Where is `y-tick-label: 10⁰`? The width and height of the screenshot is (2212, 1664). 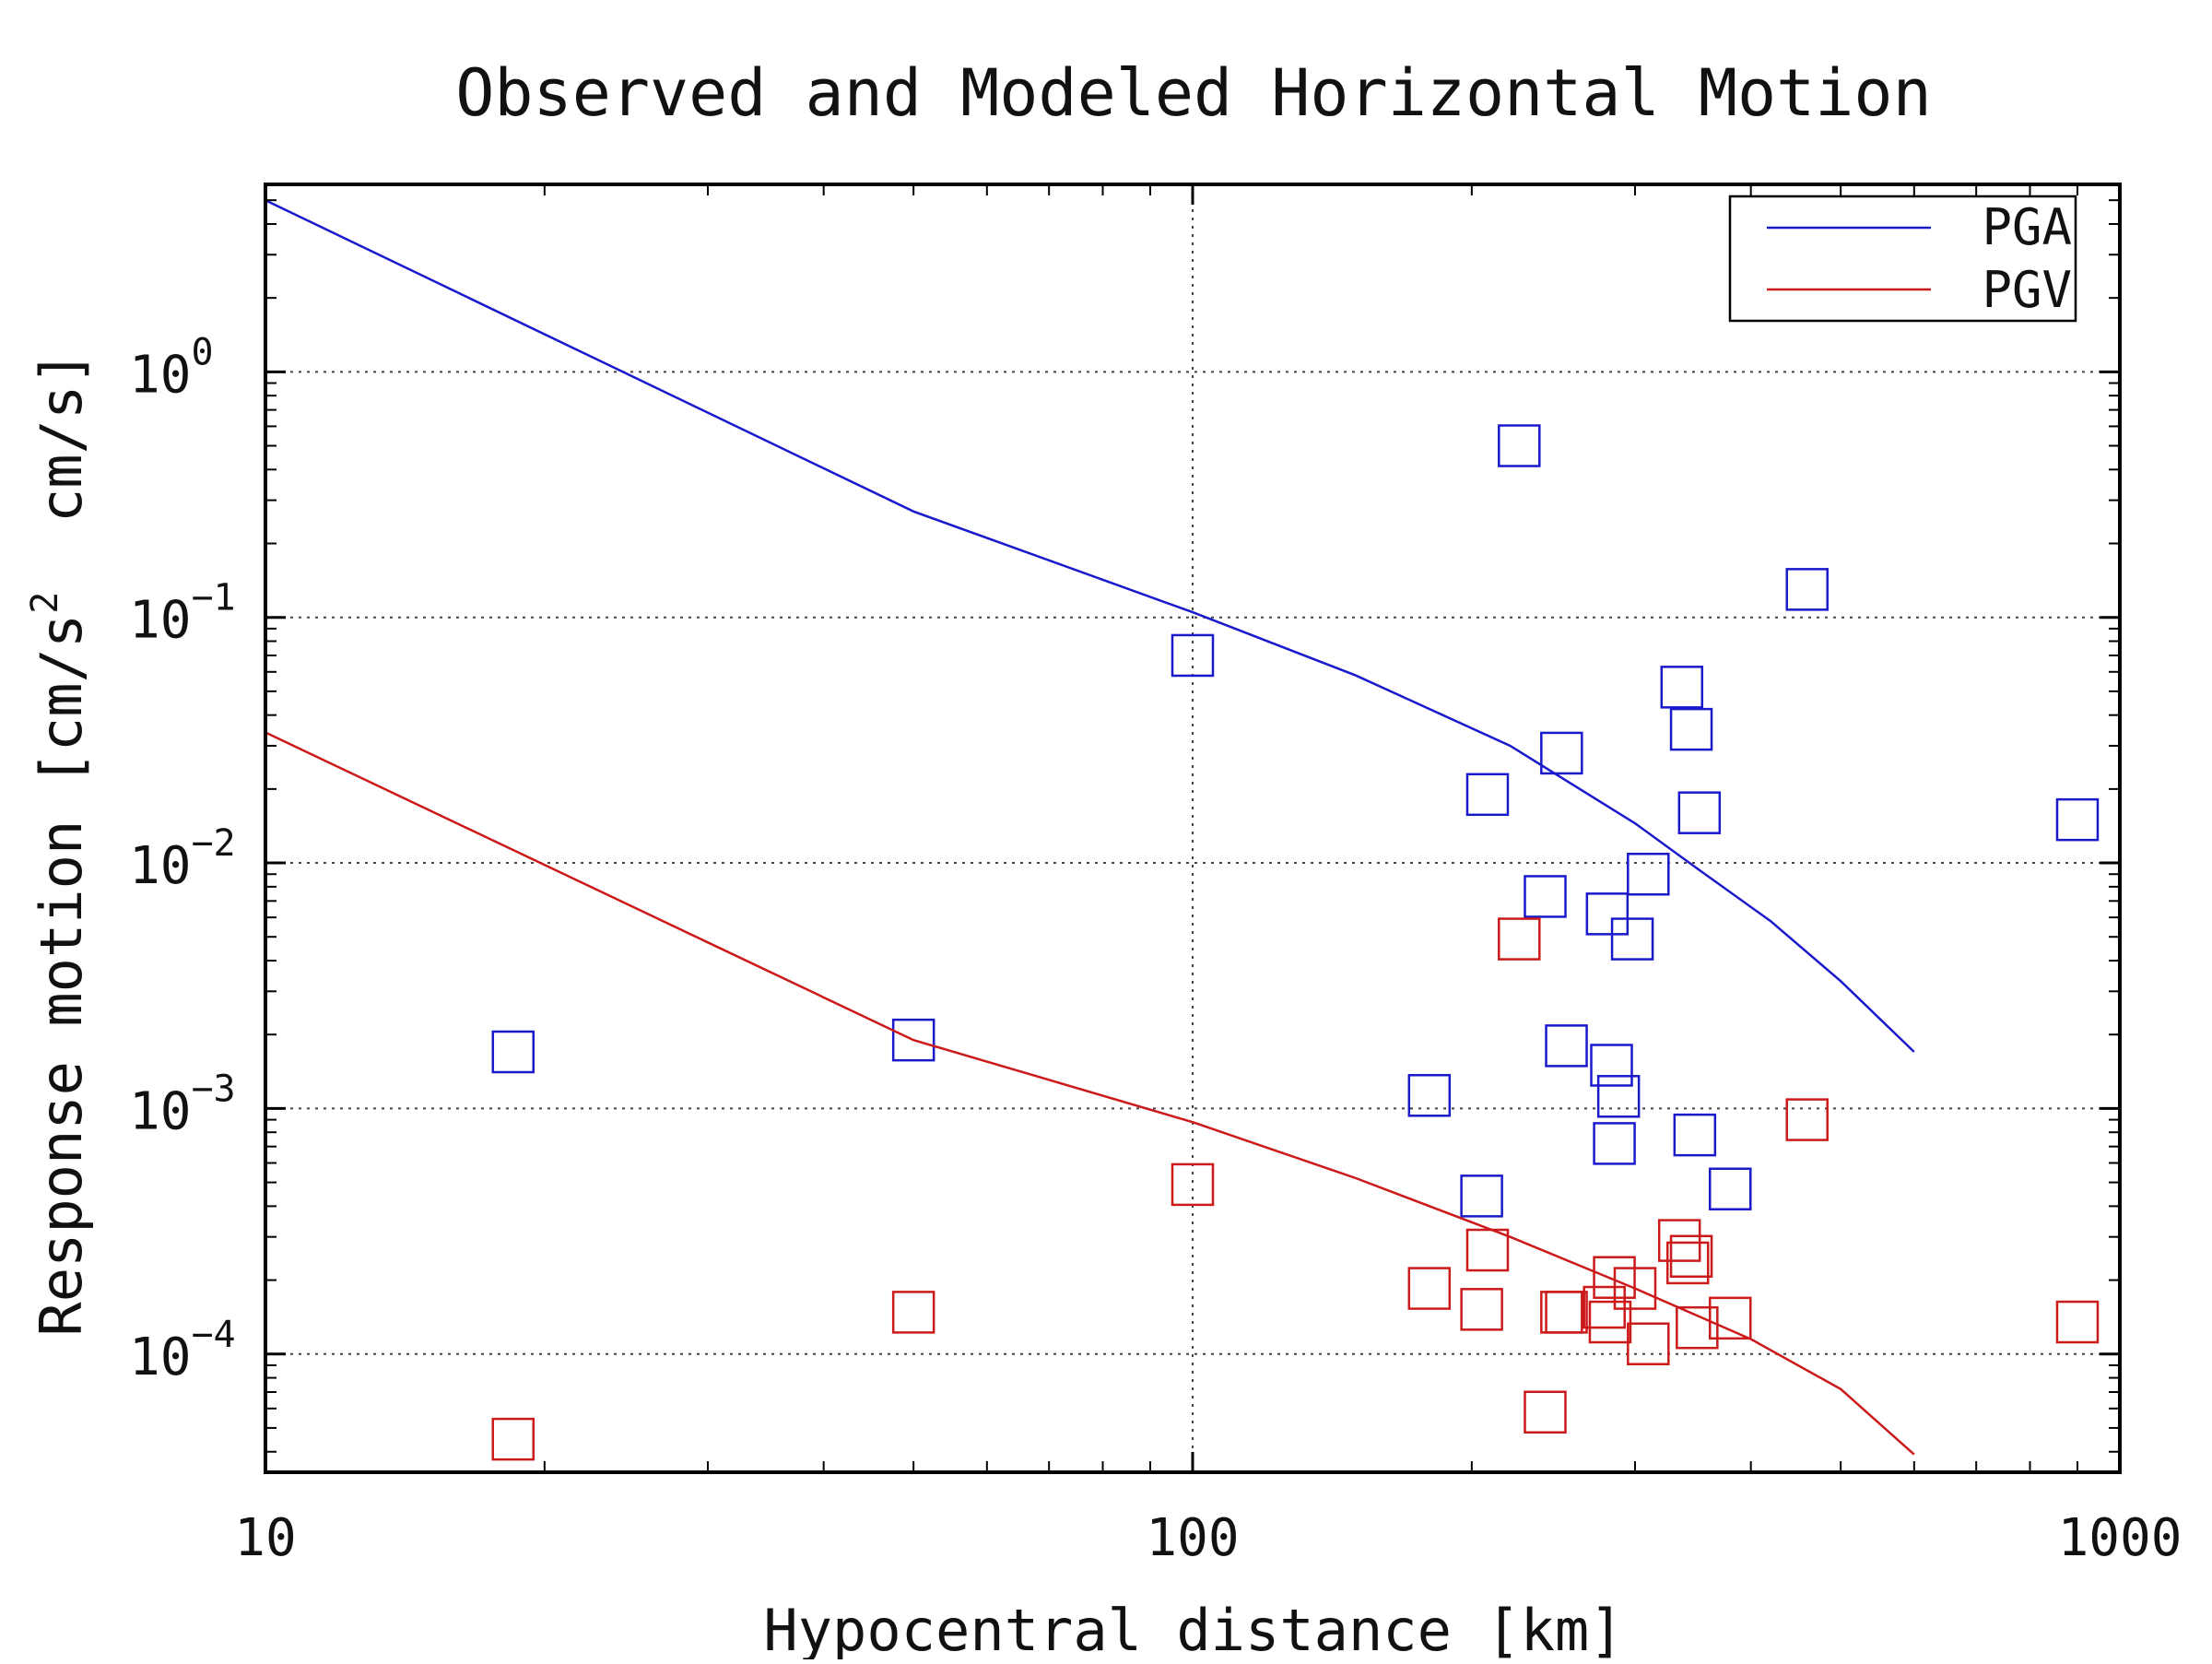
y-tick-label: 10⁰ is located at coordinates (171, 368).